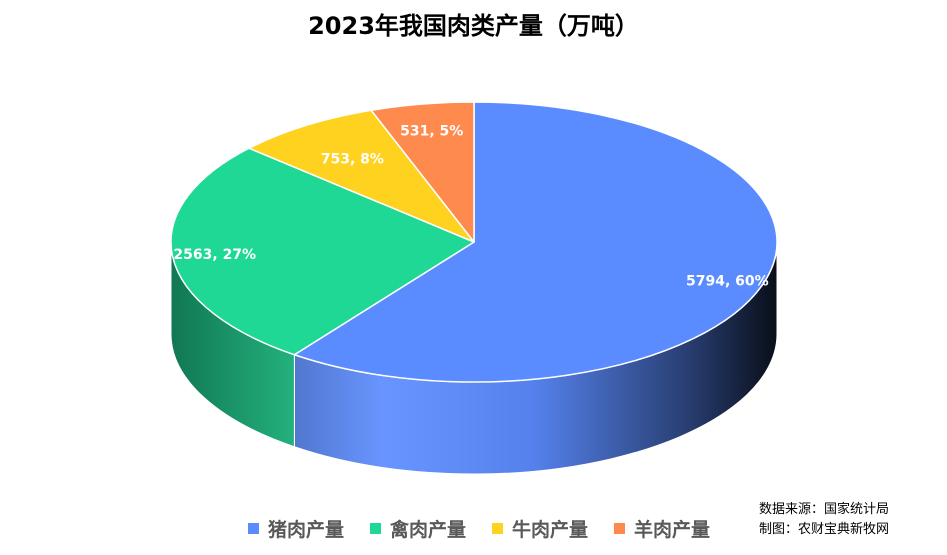  I want to click on legend-label: 牛肉产量, so click(550, 530).